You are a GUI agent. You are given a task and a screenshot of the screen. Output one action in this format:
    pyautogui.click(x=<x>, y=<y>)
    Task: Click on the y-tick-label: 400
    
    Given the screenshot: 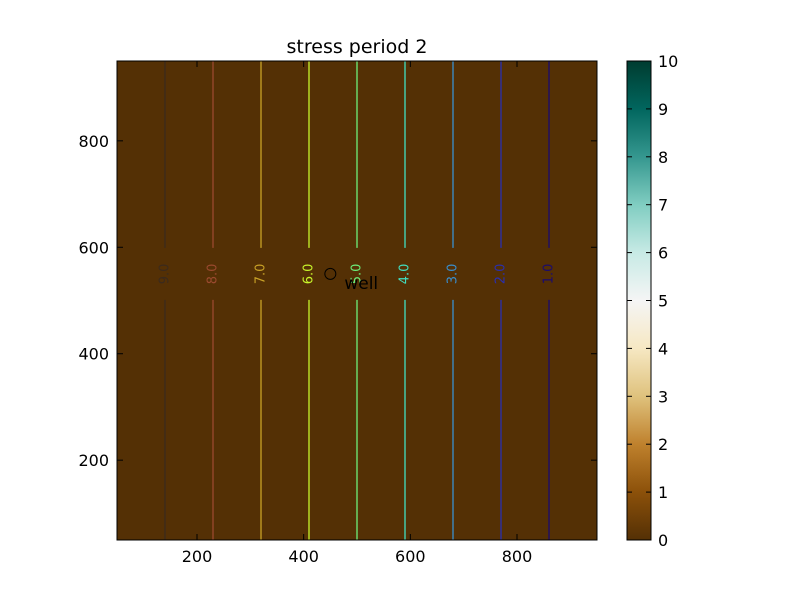 What is the action you would take?
    pyautogui.click(x=93, y=354)
    